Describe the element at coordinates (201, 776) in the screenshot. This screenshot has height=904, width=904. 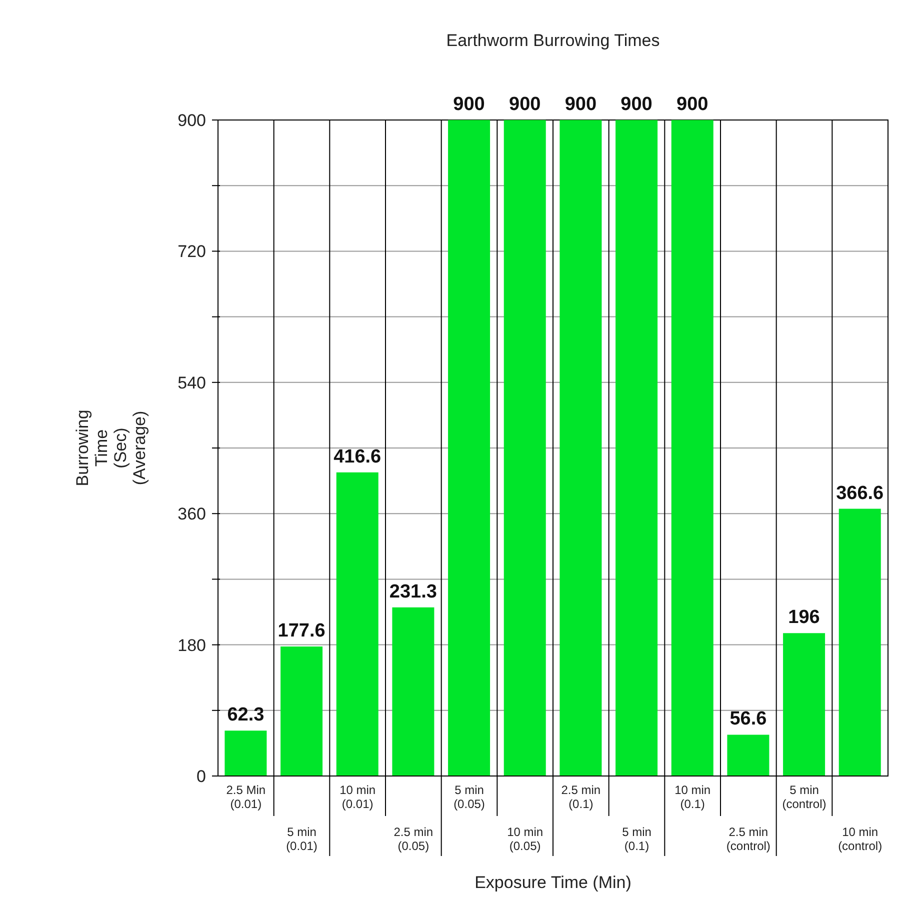
I see `y-tick-label: 0` at that location.